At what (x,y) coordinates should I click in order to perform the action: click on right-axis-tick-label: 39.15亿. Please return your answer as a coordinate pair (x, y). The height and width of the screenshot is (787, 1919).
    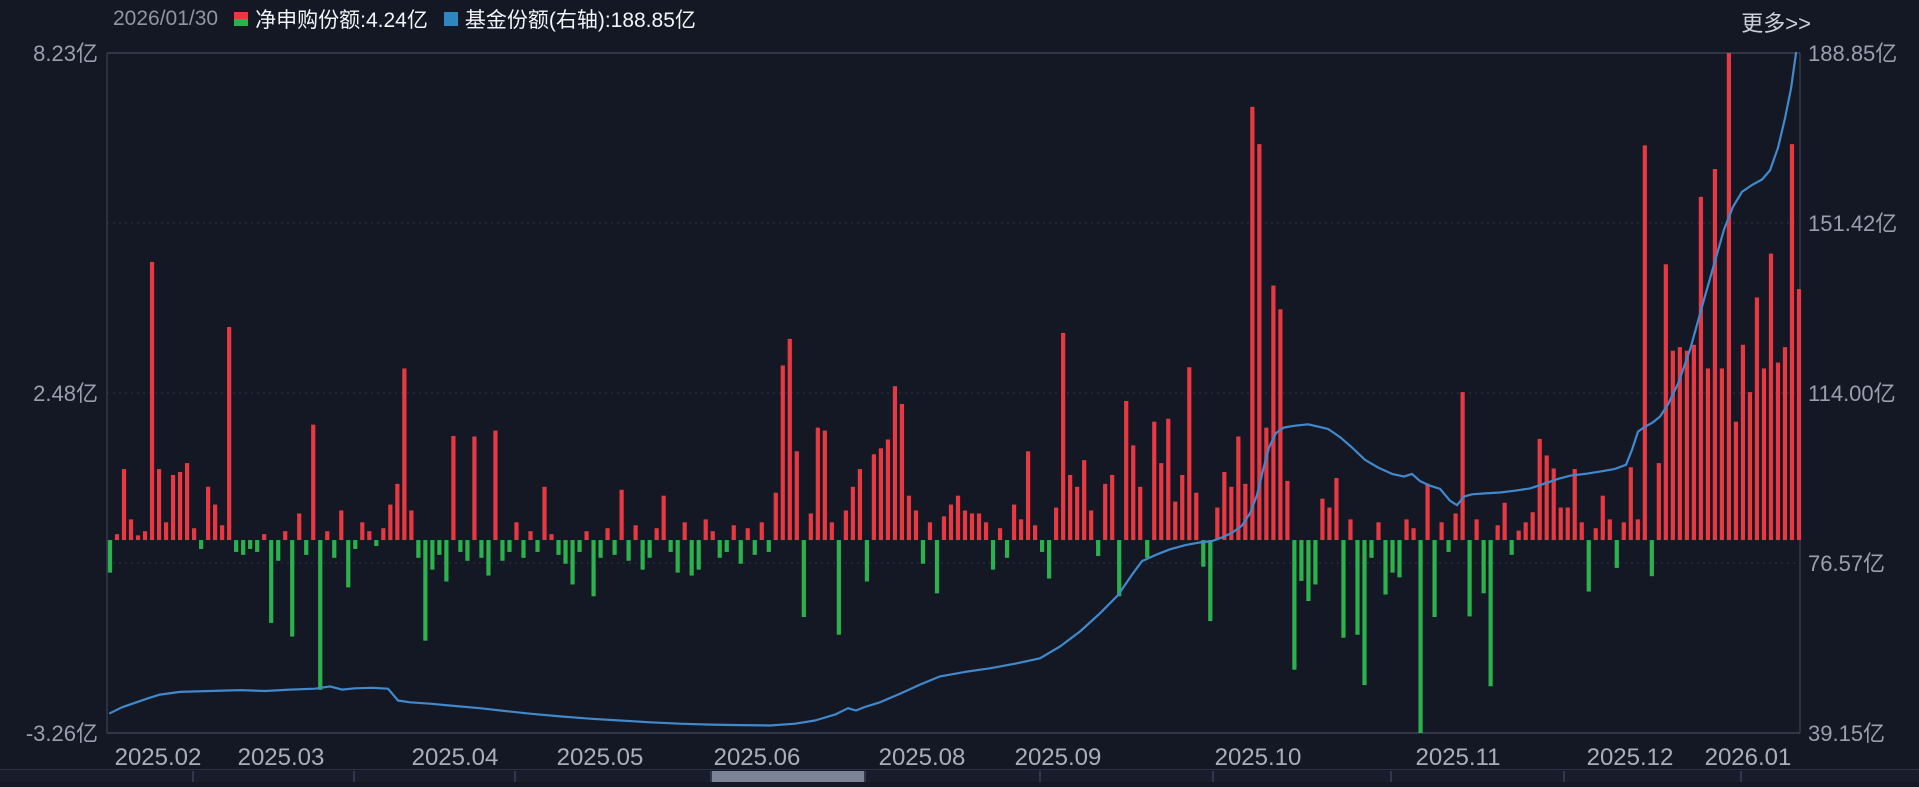
    Looking at the image, I should click on (1846, 733).